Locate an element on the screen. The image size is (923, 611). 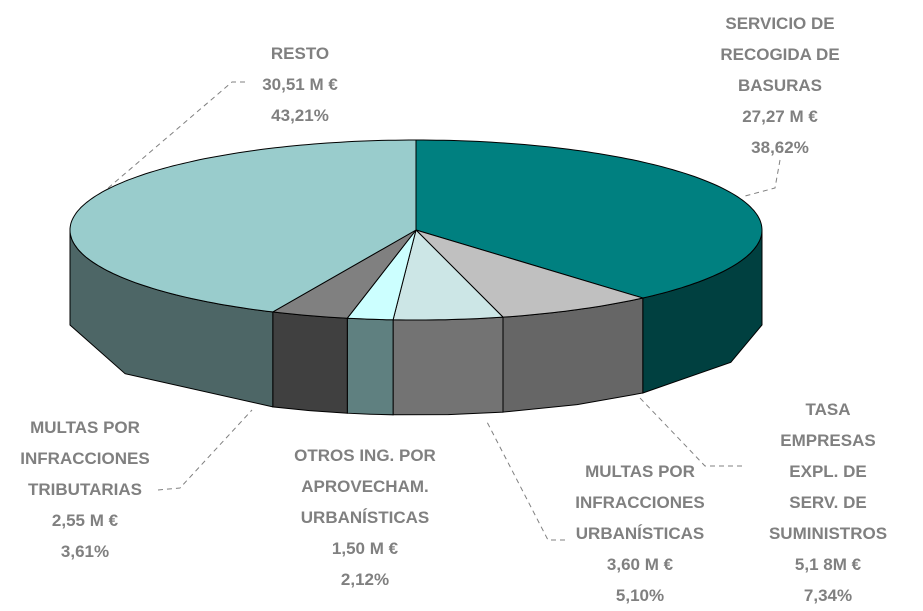
value-label: 3,60 M € is located at coordinates (640, 564).